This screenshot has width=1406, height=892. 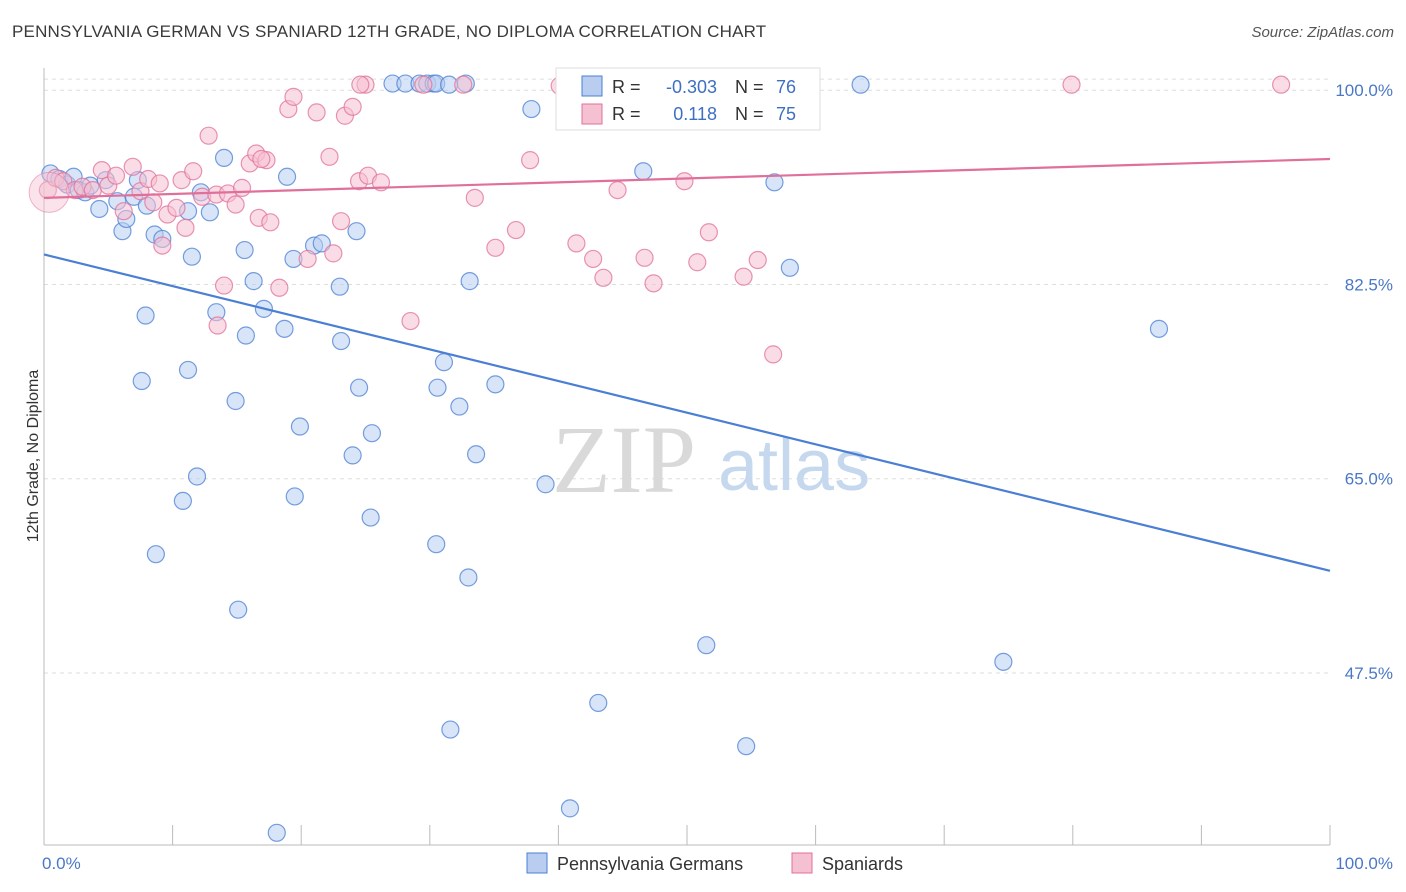 I want to click on stats-n-value-pink: 75, so click(x=786, y=114).